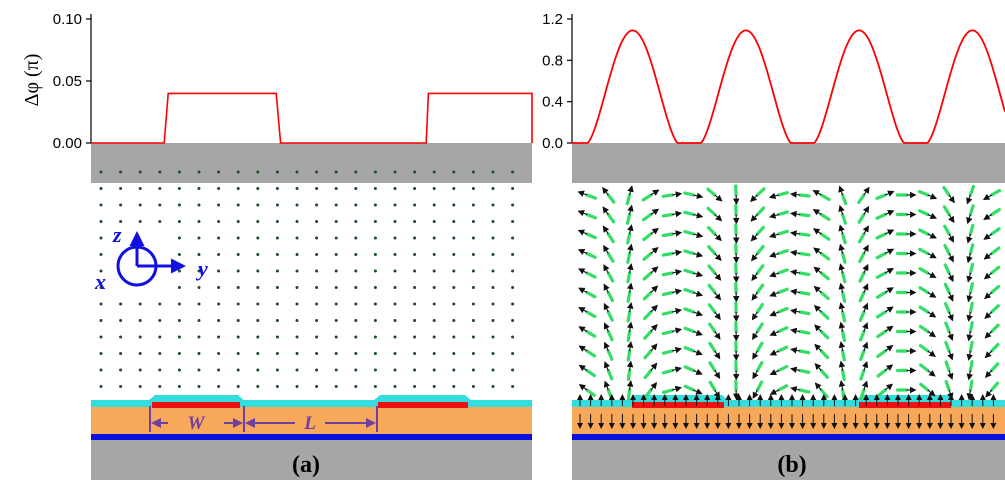  I want to click on phase-curve-a, so click(312, 118).